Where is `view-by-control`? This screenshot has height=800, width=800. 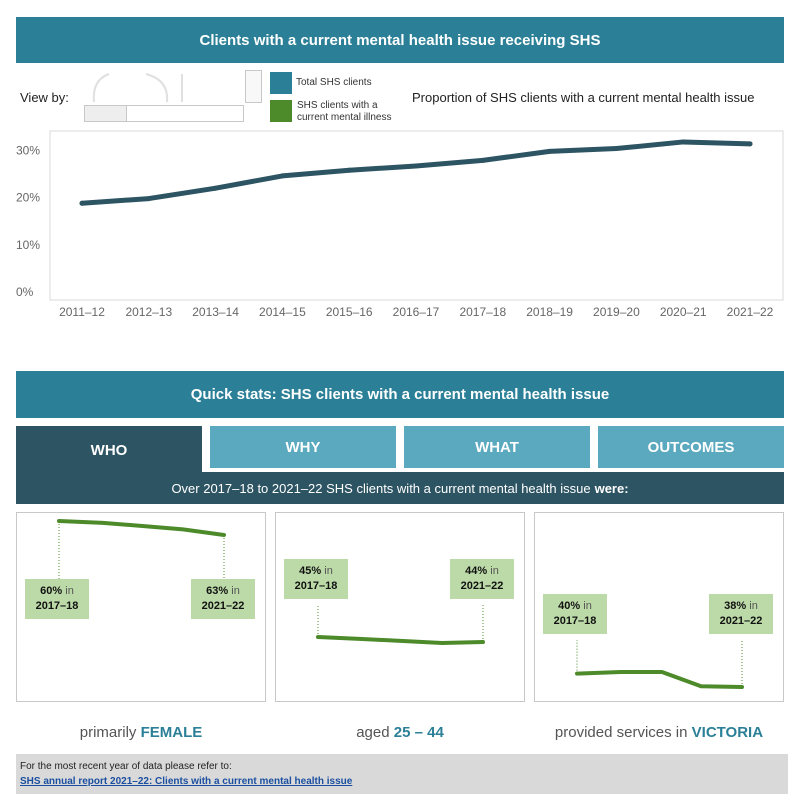
view-by-control is located at coordinates (174, 97).